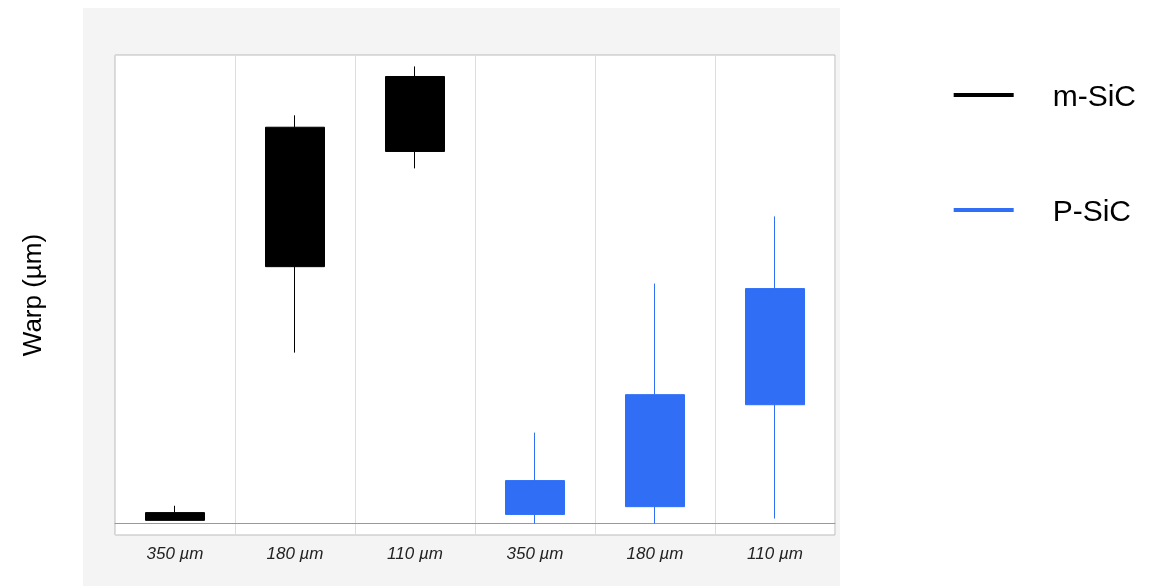 The height and width of the screenshot is (586, 1171). I want to click on legend-label: m-SiC, so click(1094, 95).